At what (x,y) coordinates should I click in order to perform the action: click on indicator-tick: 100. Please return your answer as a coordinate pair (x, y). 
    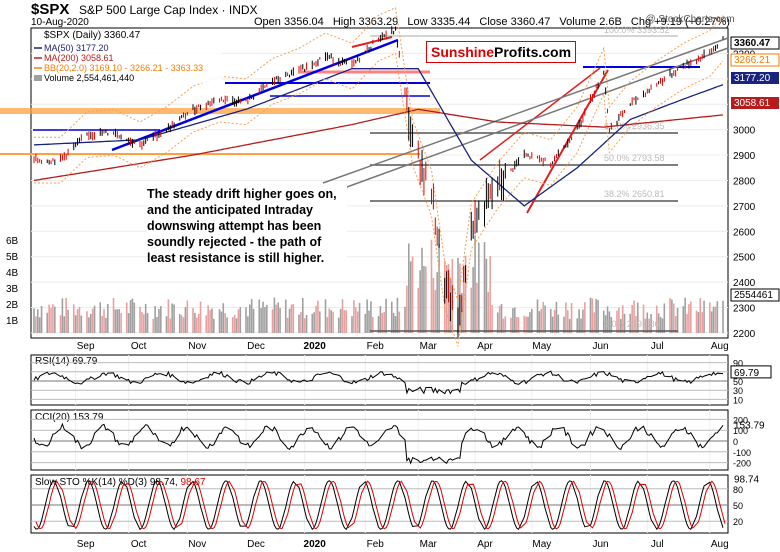
    Looking at the image, I should click on (740, 431).